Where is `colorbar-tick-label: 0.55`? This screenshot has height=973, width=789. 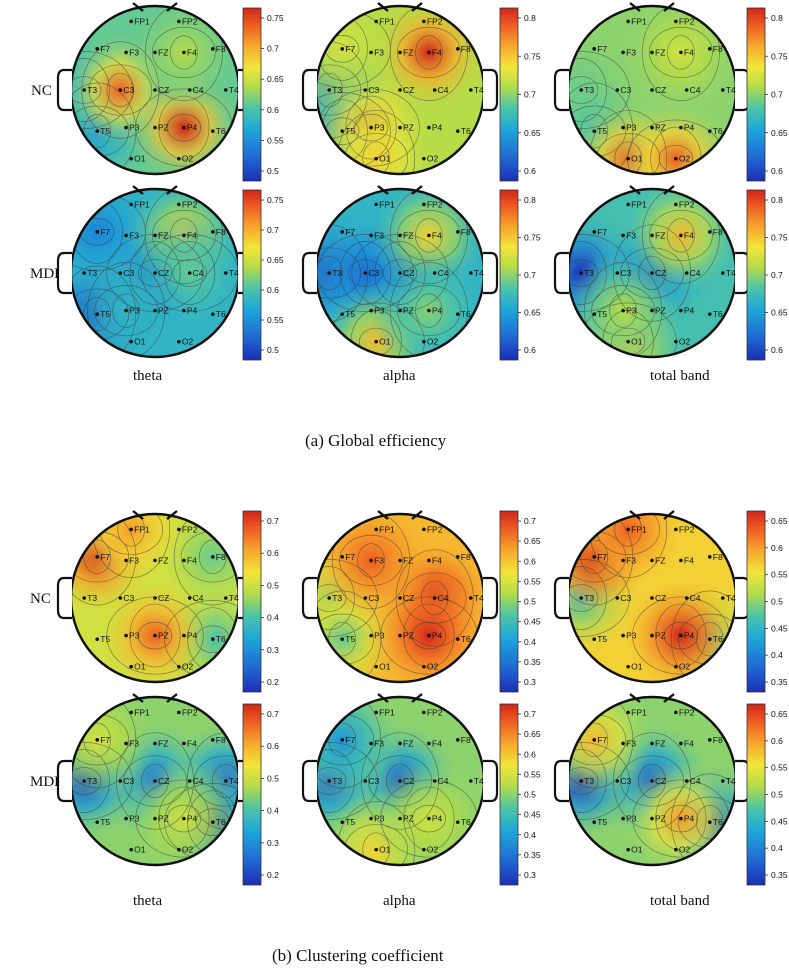 colorbar-tick-label: 0.55 is located at coordinates (532, 581).